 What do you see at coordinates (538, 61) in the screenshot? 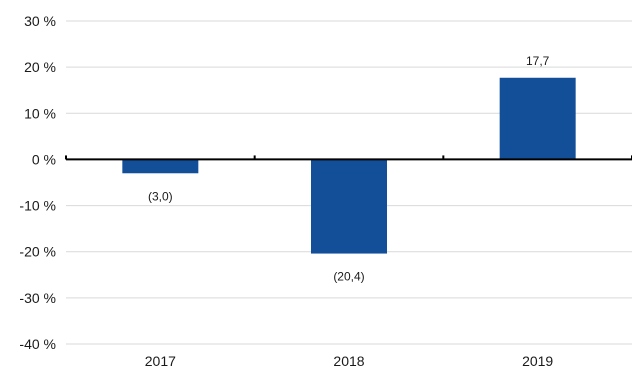
I see `data-label: 17,7` at bounding box center [538, 61].